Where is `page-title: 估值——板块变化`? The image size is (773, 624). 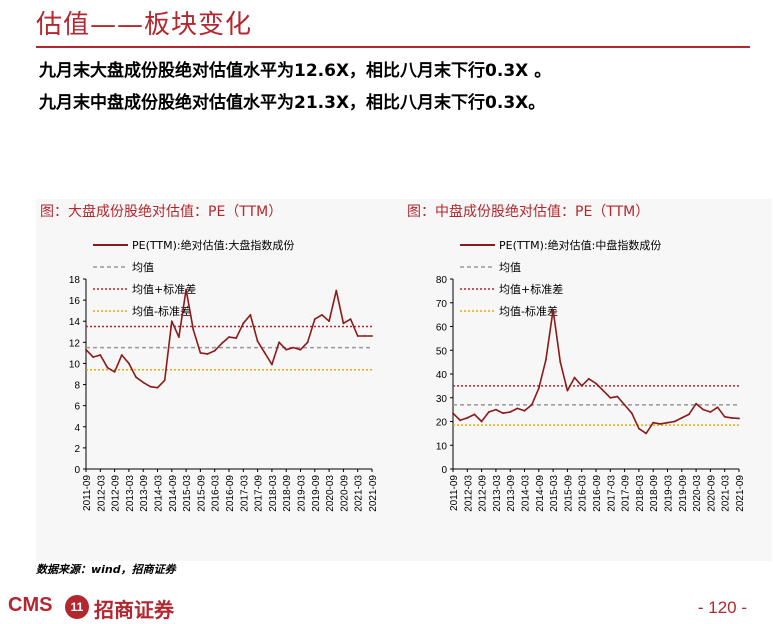
page-title: 估值——板块变化 is located at coordinates (144, 25).